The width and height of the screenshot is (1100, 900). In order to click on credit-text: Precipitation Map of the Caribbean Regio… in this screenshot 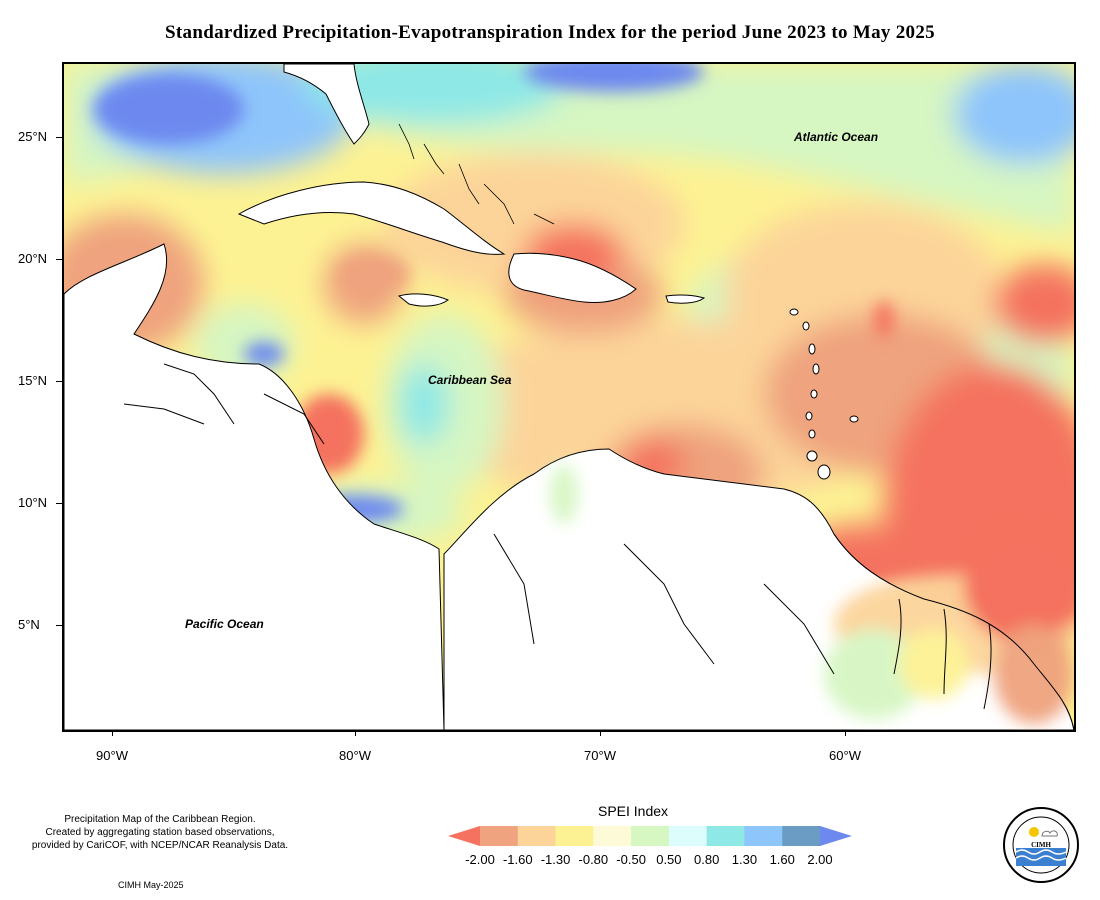, I will do `click(160, 832)`.